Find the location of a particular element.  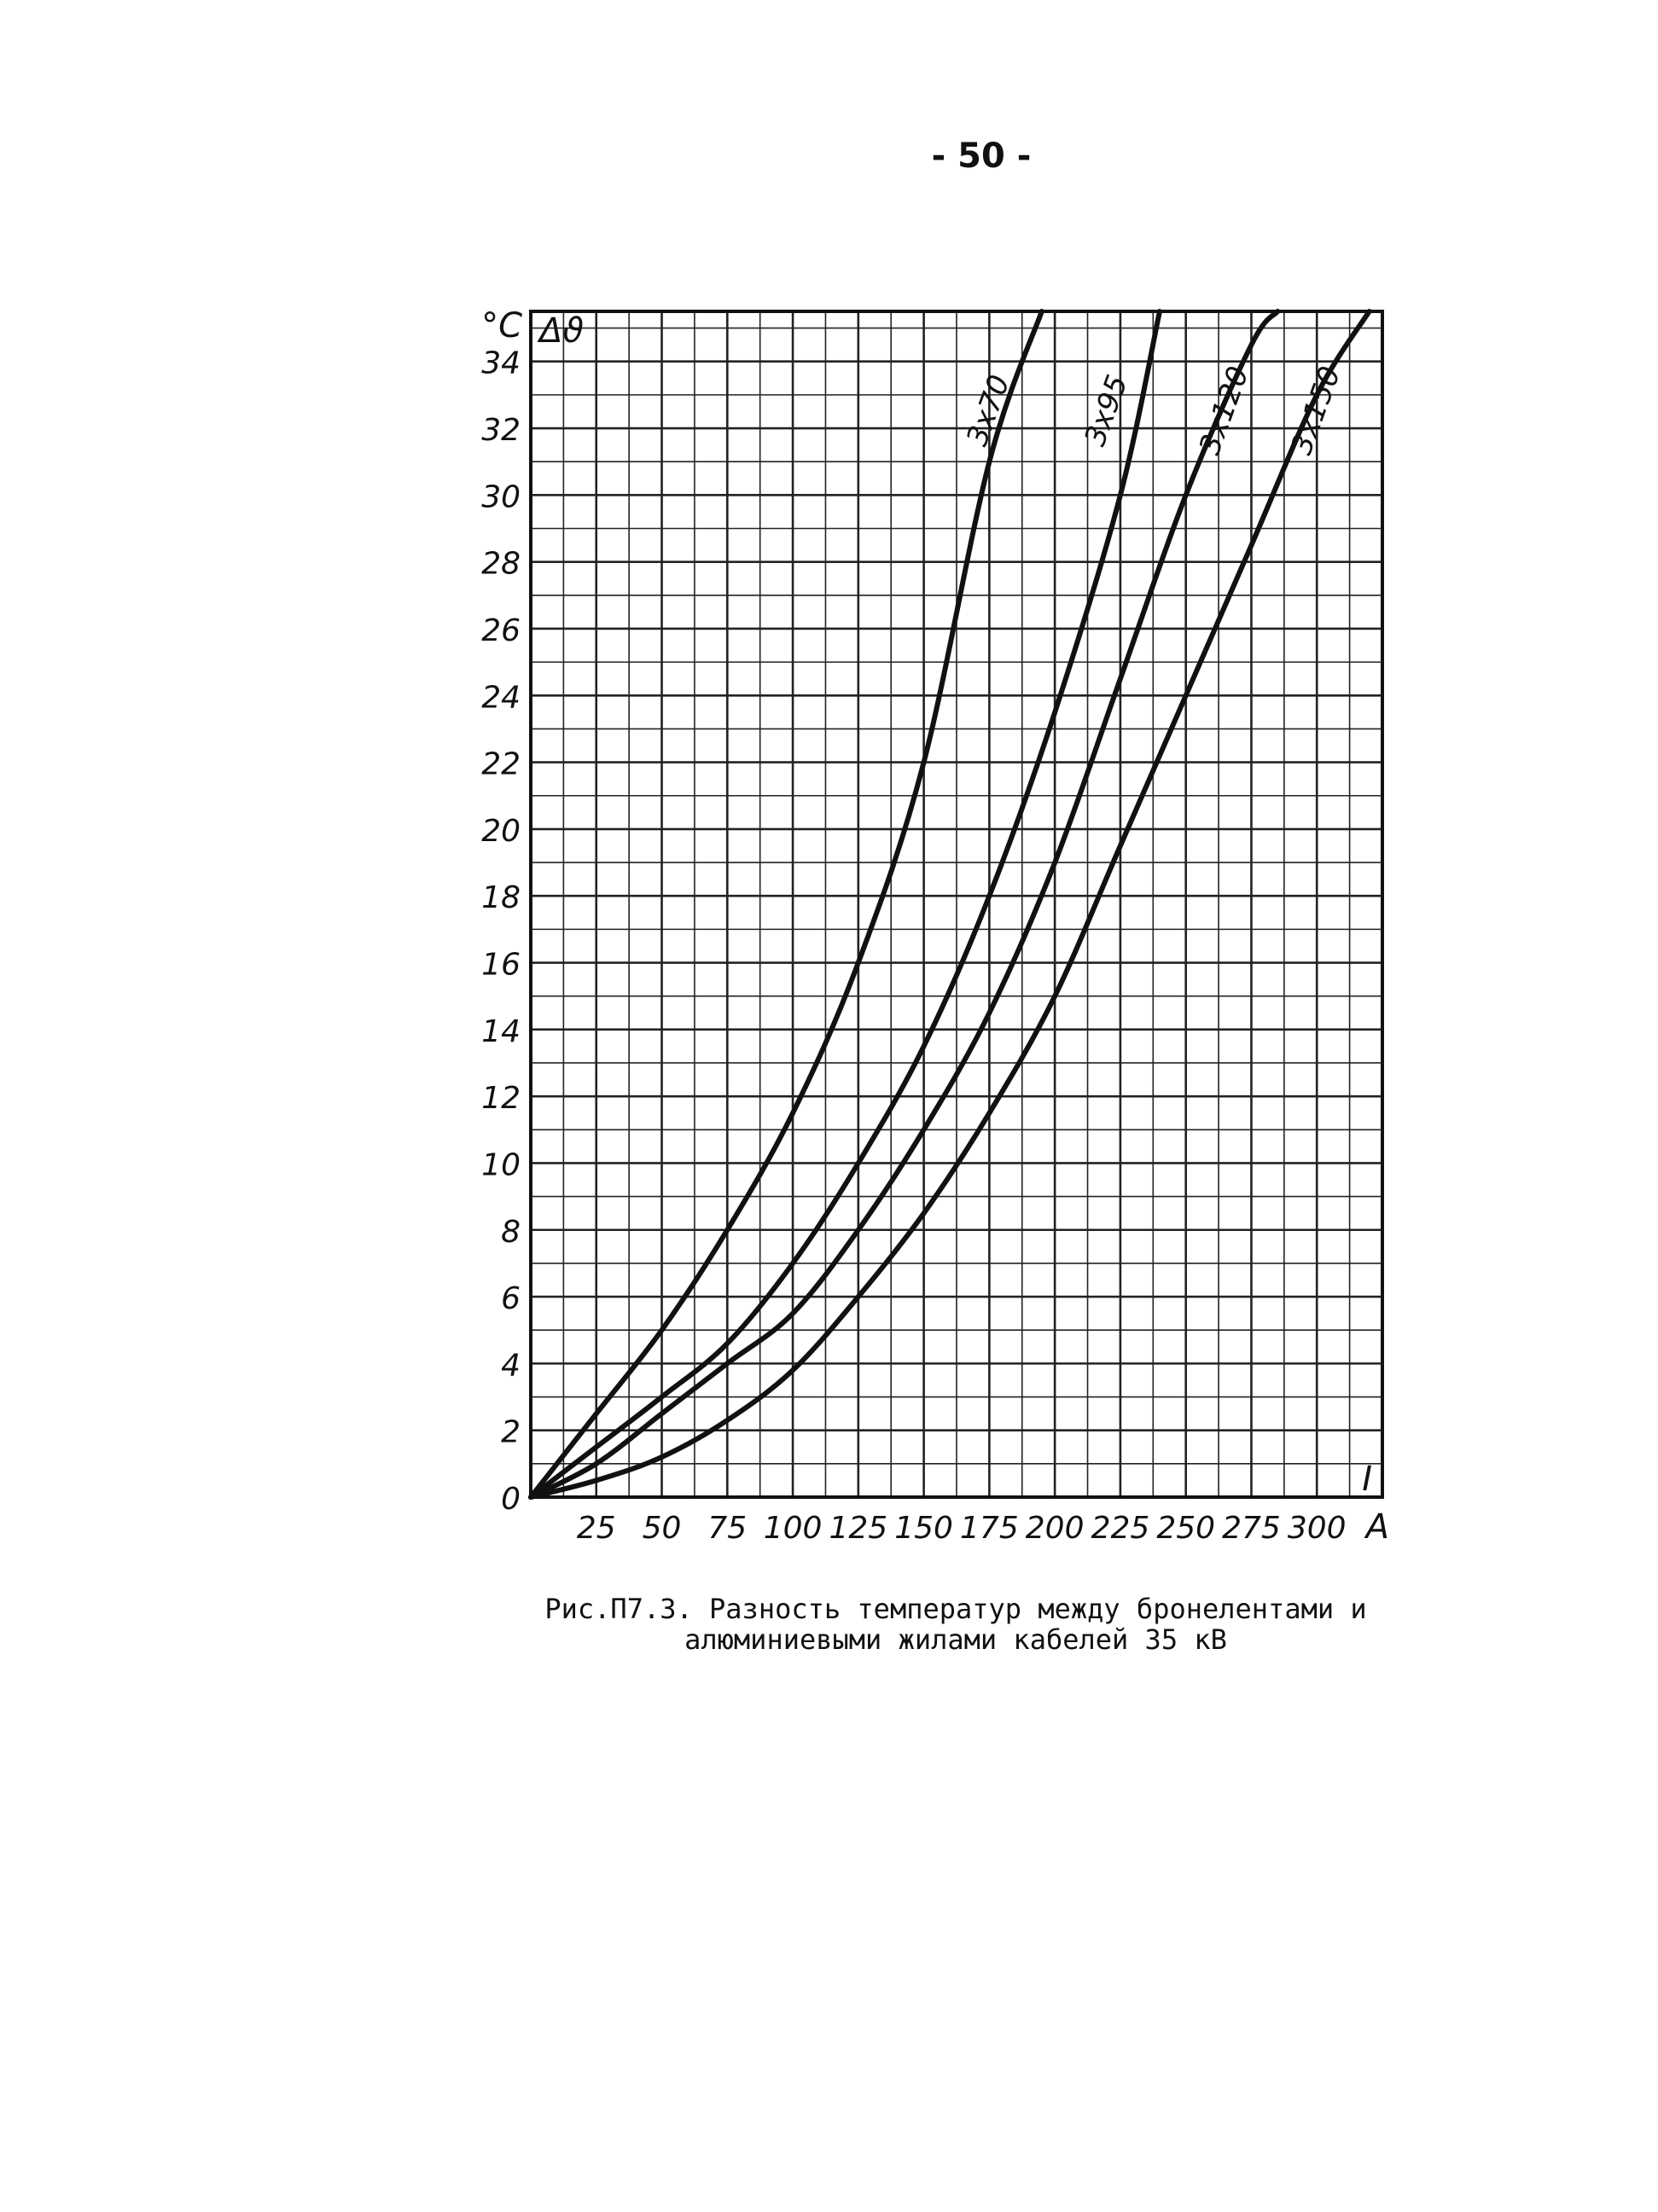

y-tick-label: 12 is located at coordinates (501, 1098).